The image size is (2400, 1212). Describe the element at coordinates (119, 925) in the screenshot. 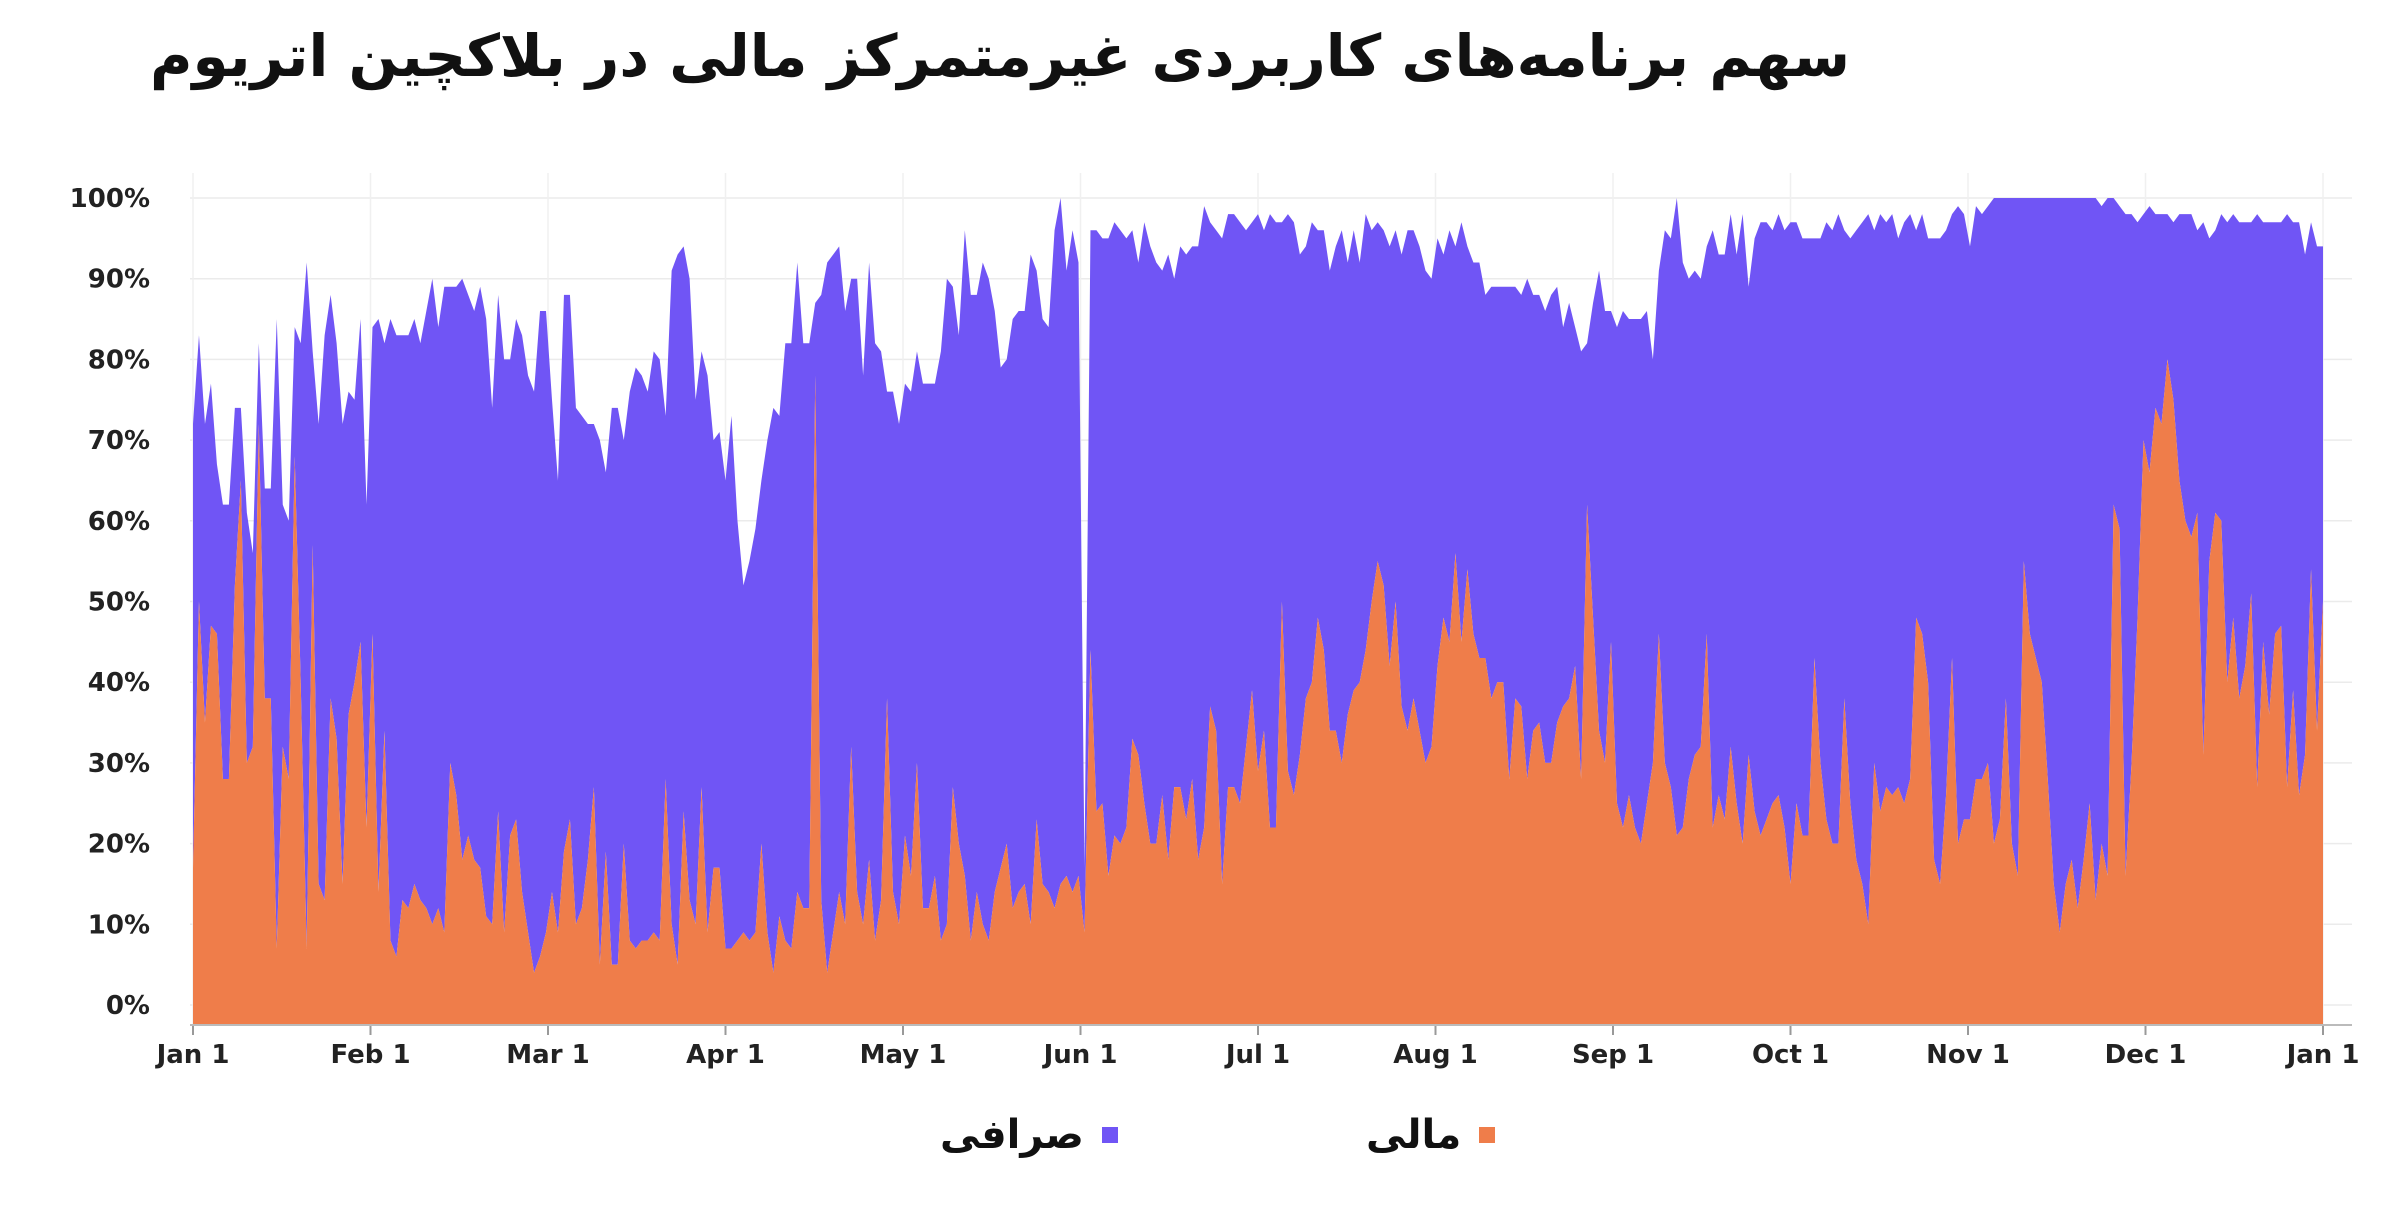

I see `y-tick-label: 10%` at that location.